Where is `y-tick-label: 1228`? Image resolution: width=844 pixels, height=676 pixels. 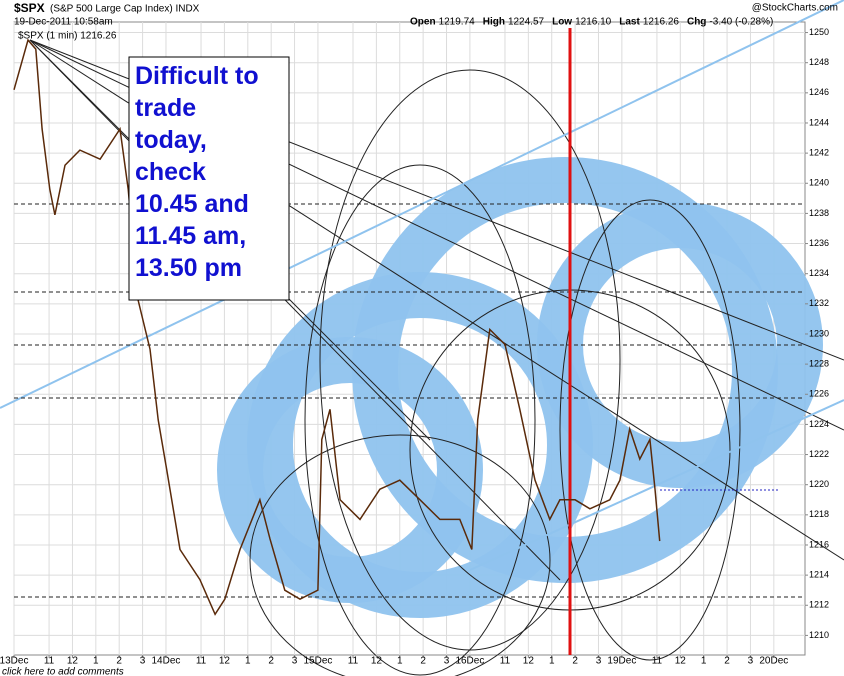
y-tick-label: 1228 is located at coordinates (819, 363).